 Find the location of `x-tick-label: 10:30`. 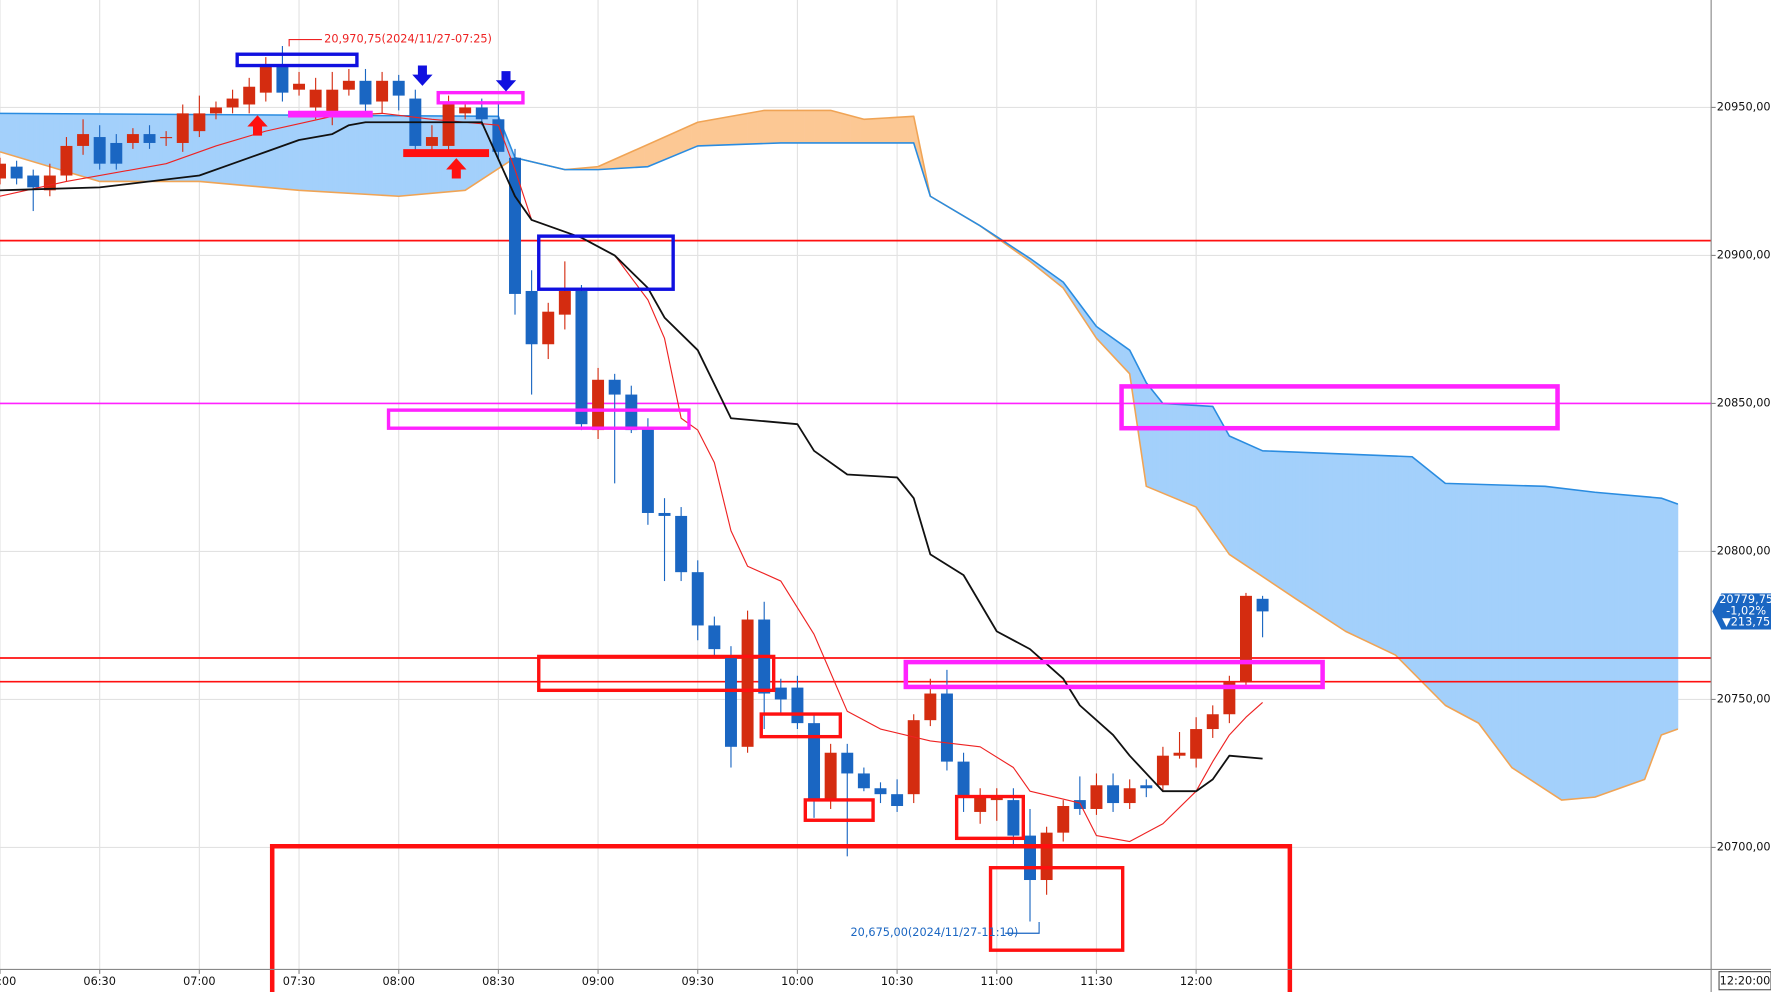

x-tick-label: 10:30 is located at coordinates (897, 981).